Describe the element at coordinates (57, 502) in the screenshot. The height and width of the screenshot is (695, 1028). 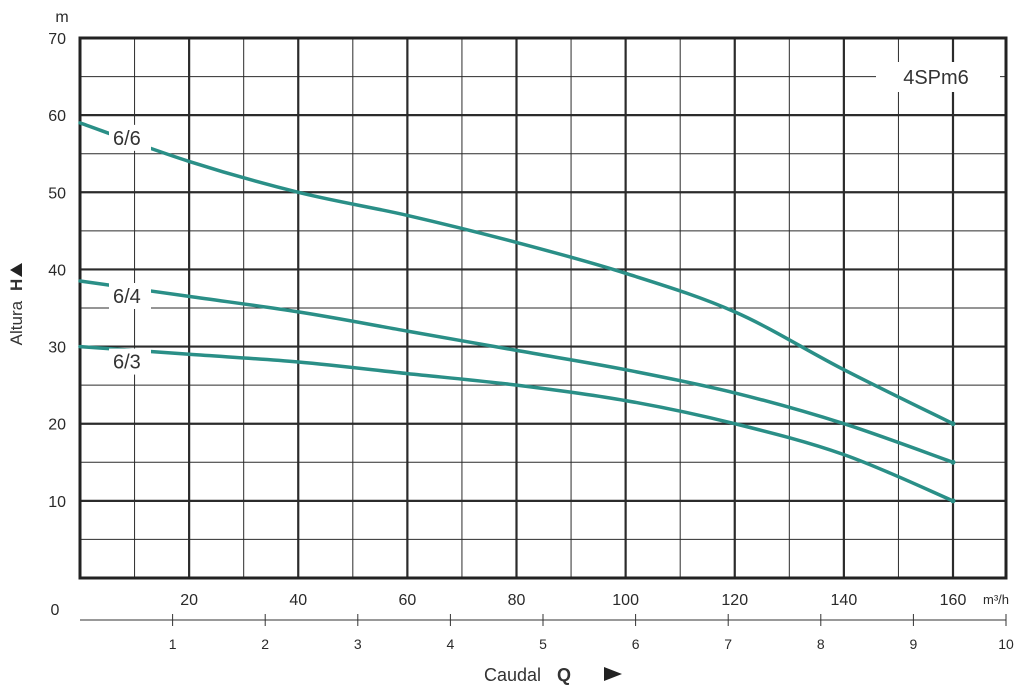
I see `y-tick-label: 10` at that location.